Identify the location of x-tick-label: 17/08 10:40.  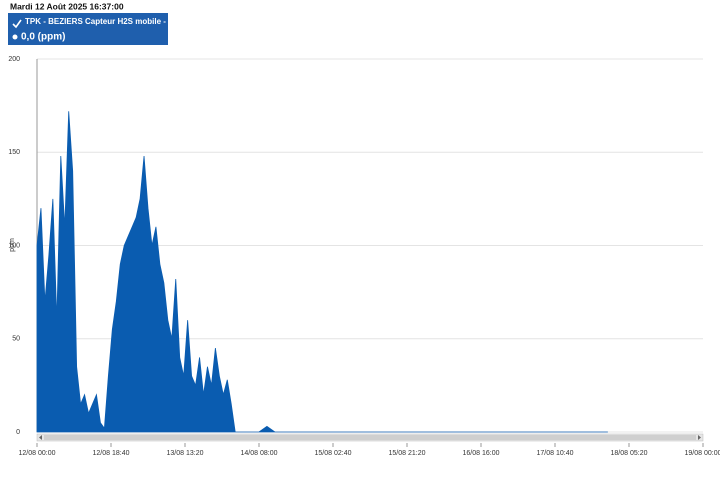
(555, 453).